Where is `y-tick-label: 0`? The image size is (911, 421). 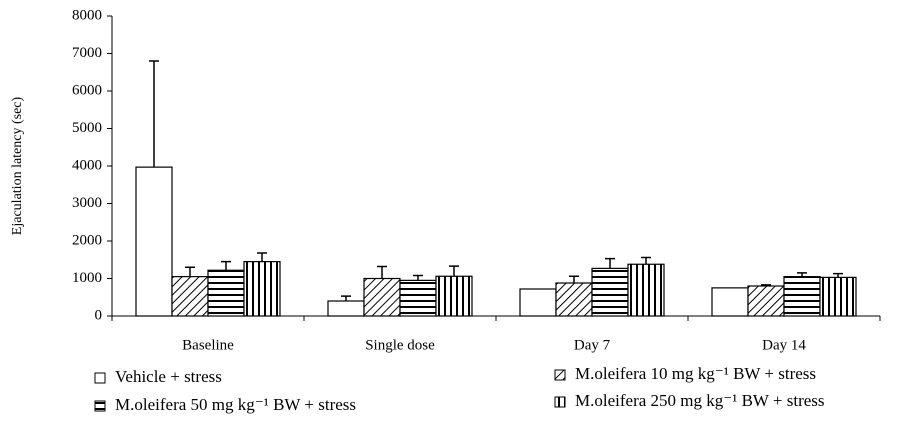 y-tick-label: 0 is located at coordinates (99, 315).